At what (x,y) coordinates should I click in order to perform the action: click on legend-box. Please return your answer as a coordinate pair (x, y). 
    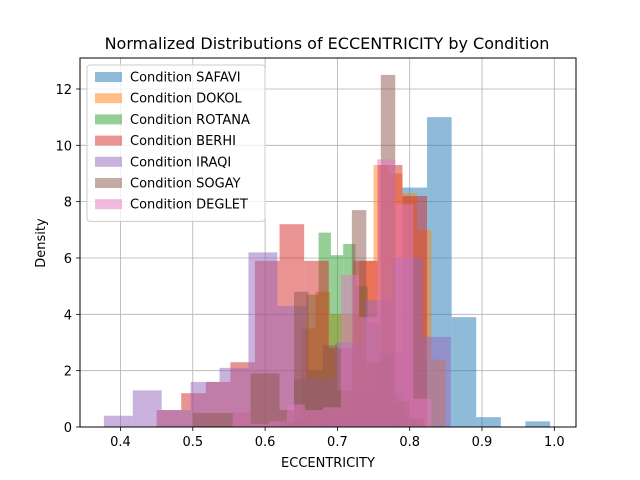
    Looking at the image, I should click on (176, 143).